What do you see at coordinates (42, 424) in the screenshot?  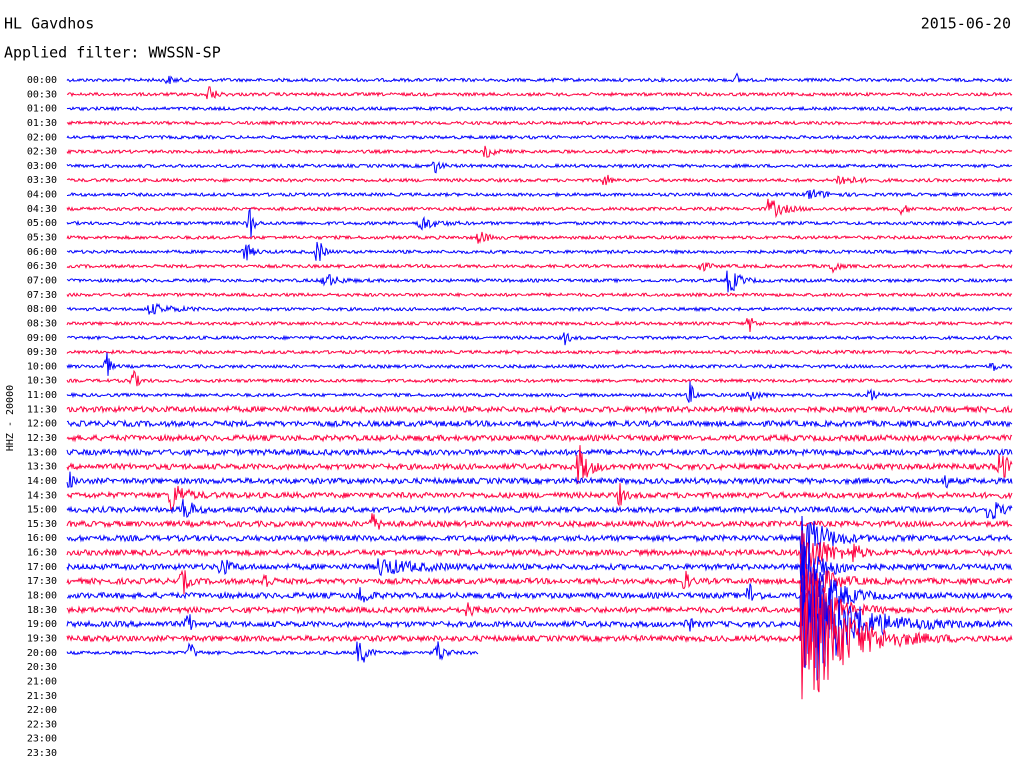 I see `time-label: 12:00` at bounding box center [42, 424].